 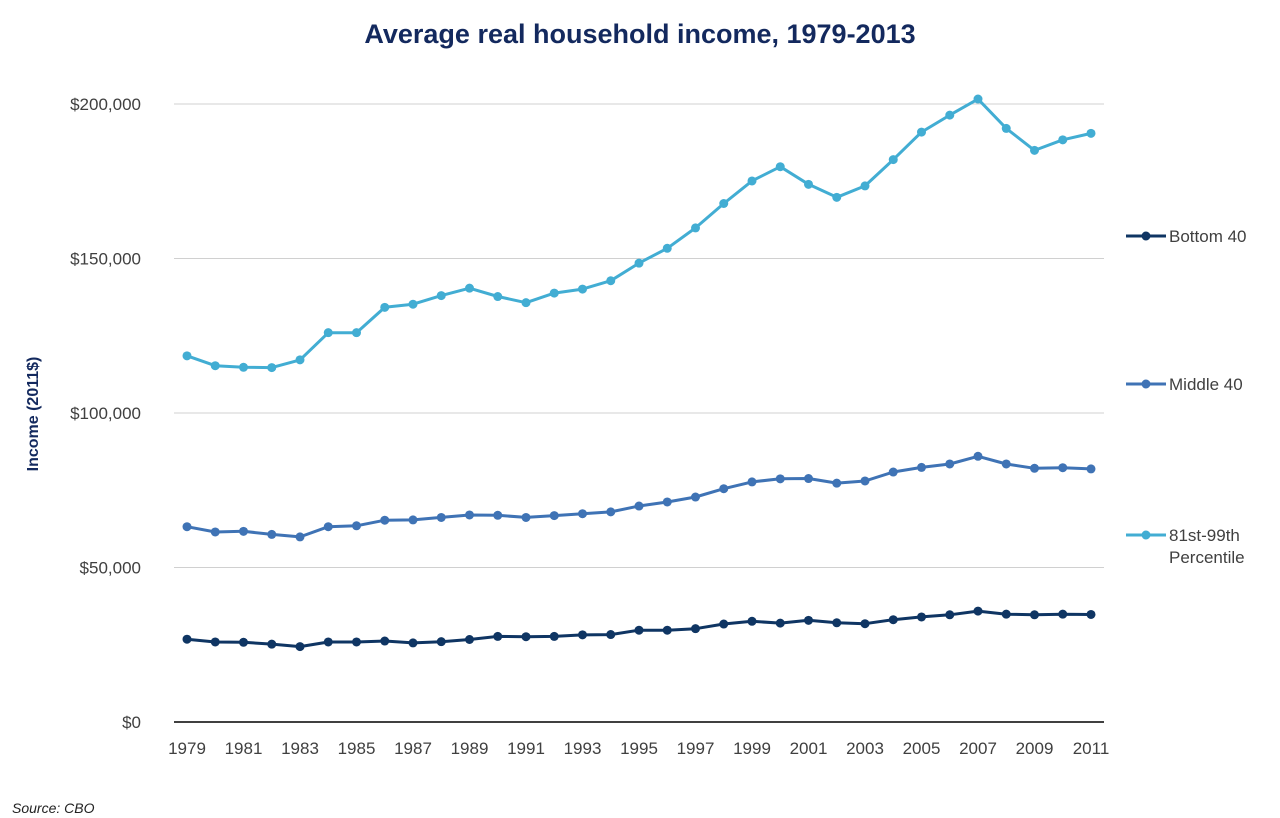 I want to click on x-tick-label: 1981, so click(x=244, y=748).